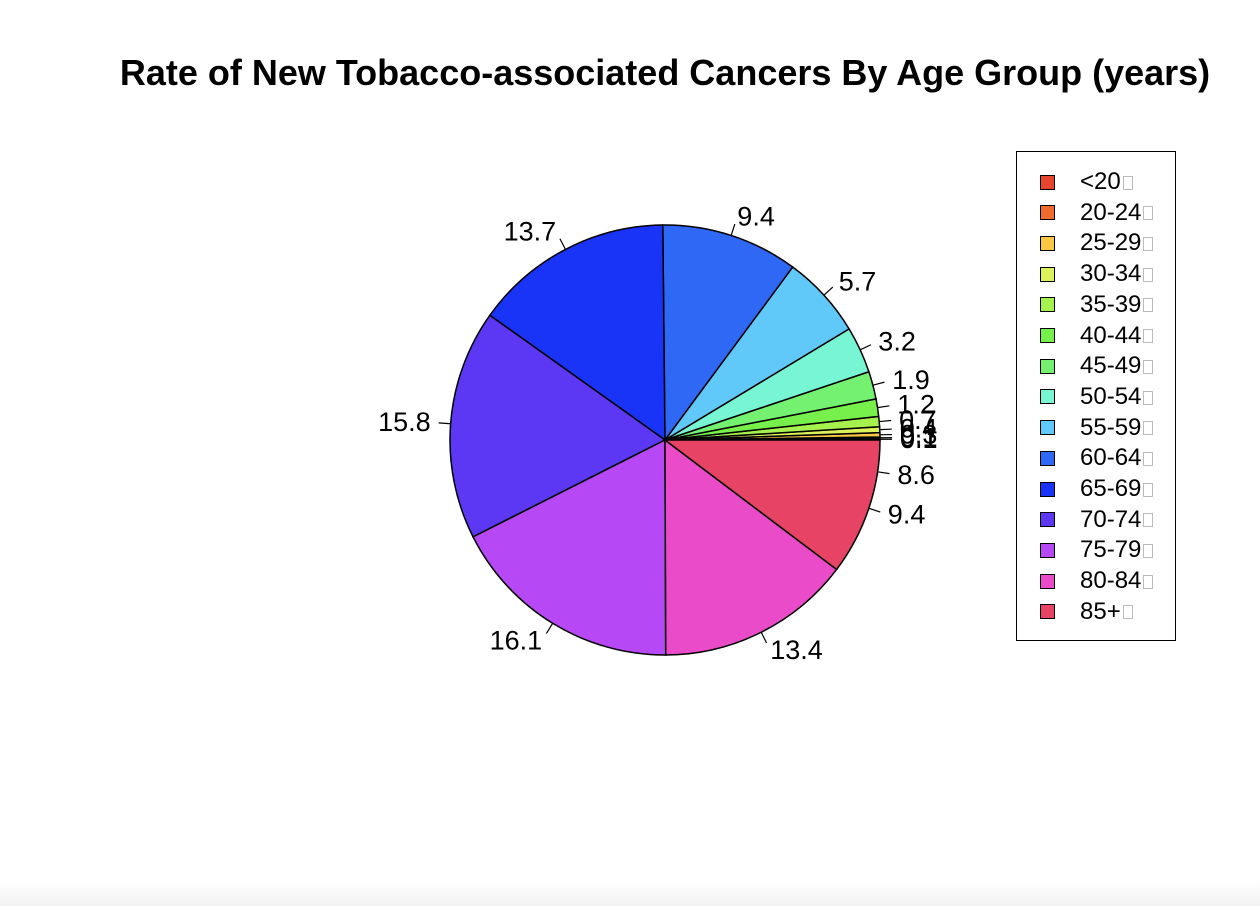 The image size is (1260, 906). I want to click on legend-label: 80-84, so click(1117, 581).